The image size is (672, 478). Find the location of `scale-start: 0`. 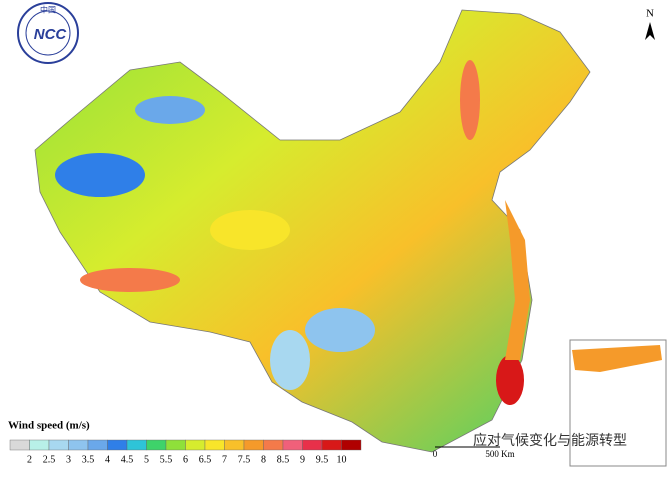

scale-start: 0 is located at coordinates (435, 454).